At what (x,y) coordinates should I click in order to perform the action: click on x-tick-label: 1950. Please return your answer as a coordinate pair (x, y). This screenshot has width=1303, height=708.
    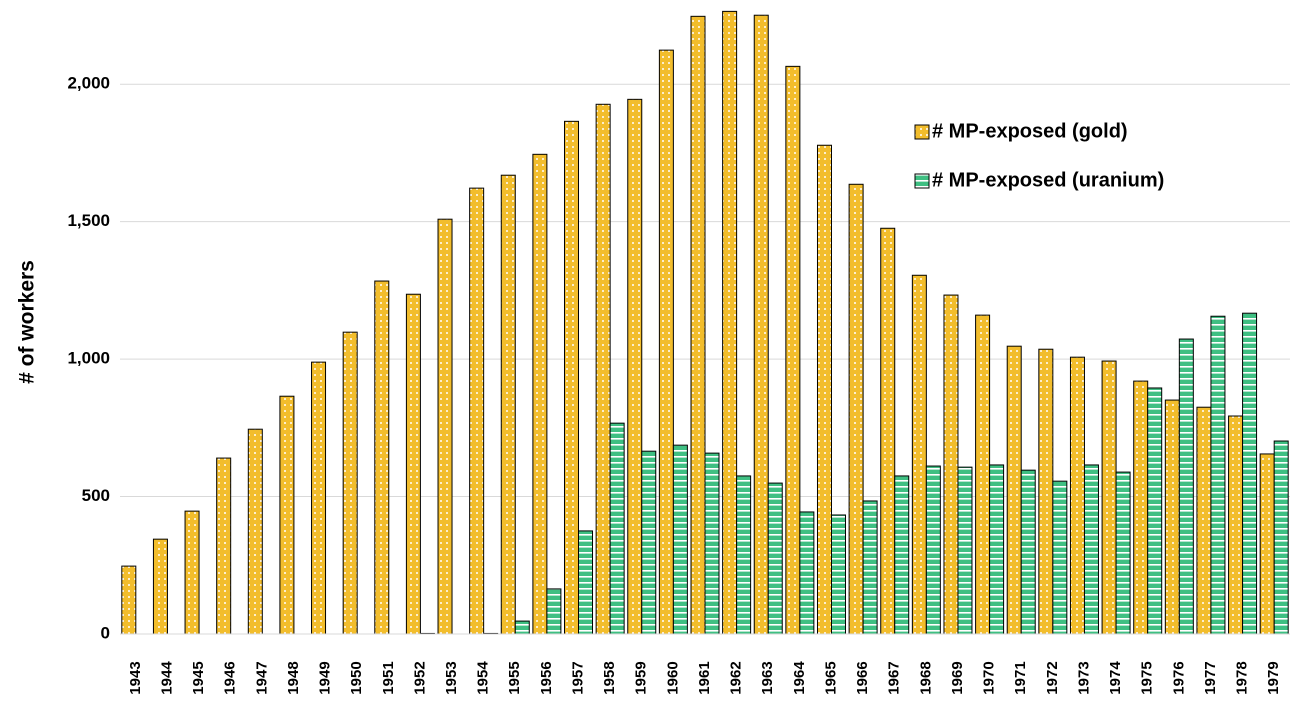
    Looking at the image, I should click on (356, 677).